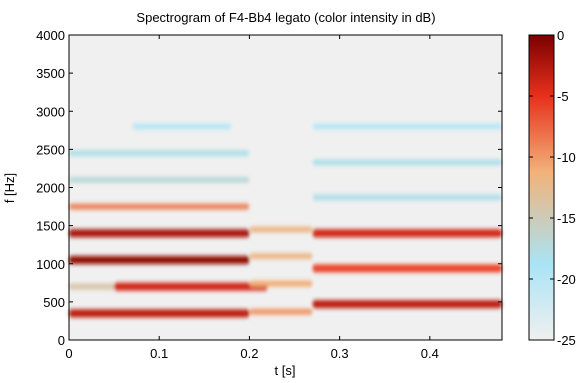 This screenshot has height=383, width=586. What do you see at coordinates (50, 188) in the screenshot?
I see `y-tick-label: 2000` at bounding box center [50, 188].